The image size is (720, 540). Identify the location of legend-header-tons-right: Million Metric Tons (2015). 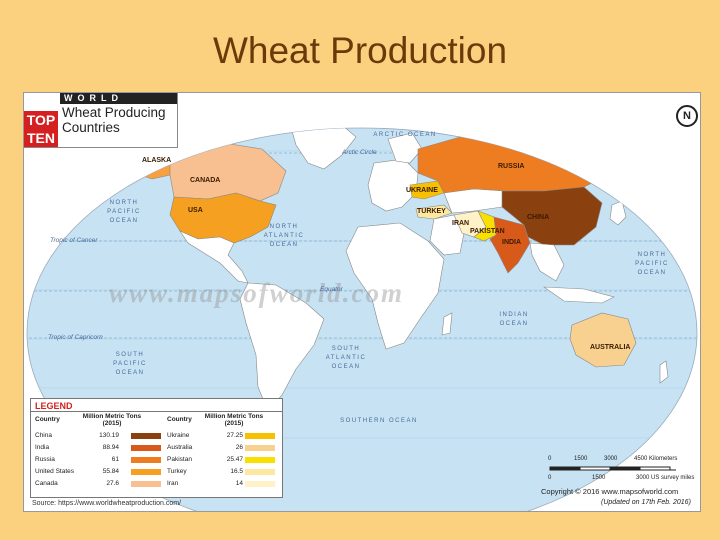
(234, 420).